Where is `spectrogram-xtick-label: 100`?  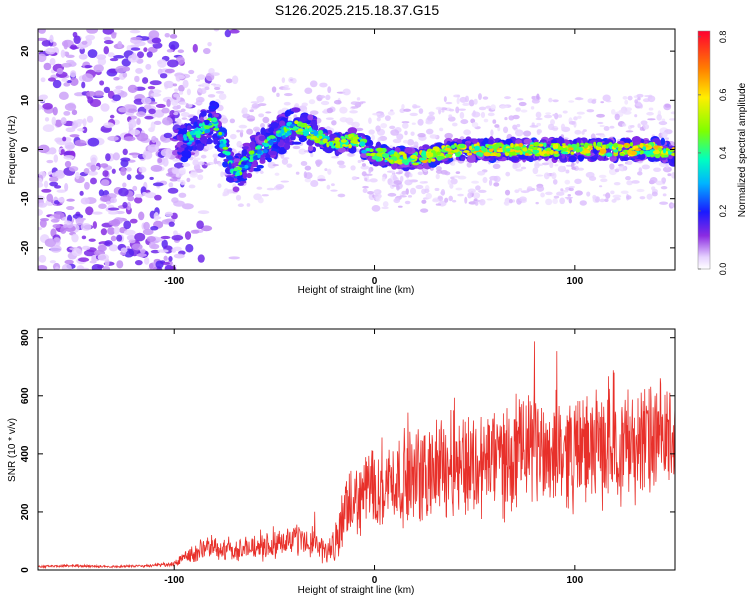
spectrogram-xtick-label: 100 is located at coordinates (574, 281).